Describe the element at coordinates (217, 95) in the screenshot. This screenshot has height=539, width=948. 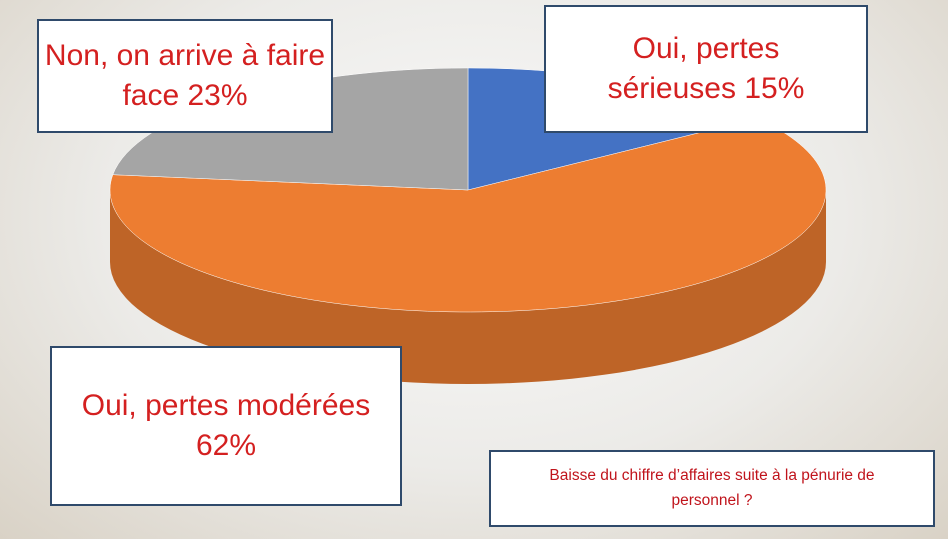
I see `value-label: 23%` at that location.